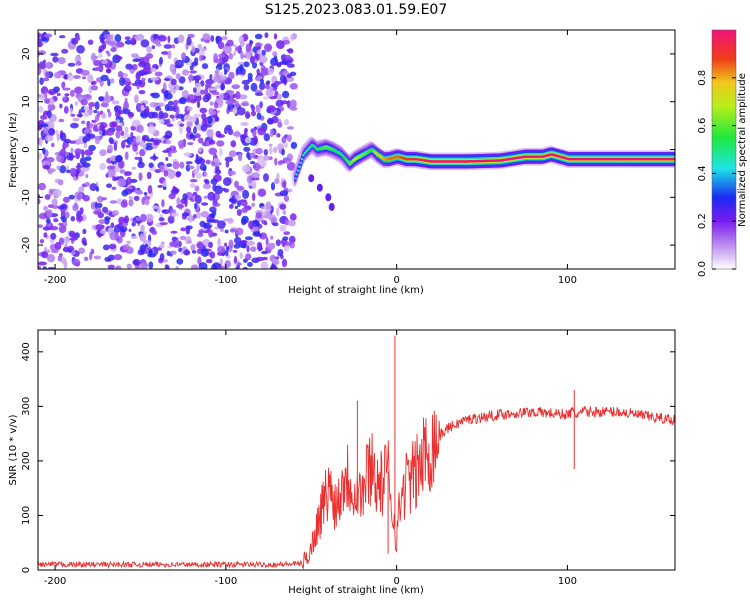  I want to click on colorbar-tick-label: 0.0, so click(702, 269).